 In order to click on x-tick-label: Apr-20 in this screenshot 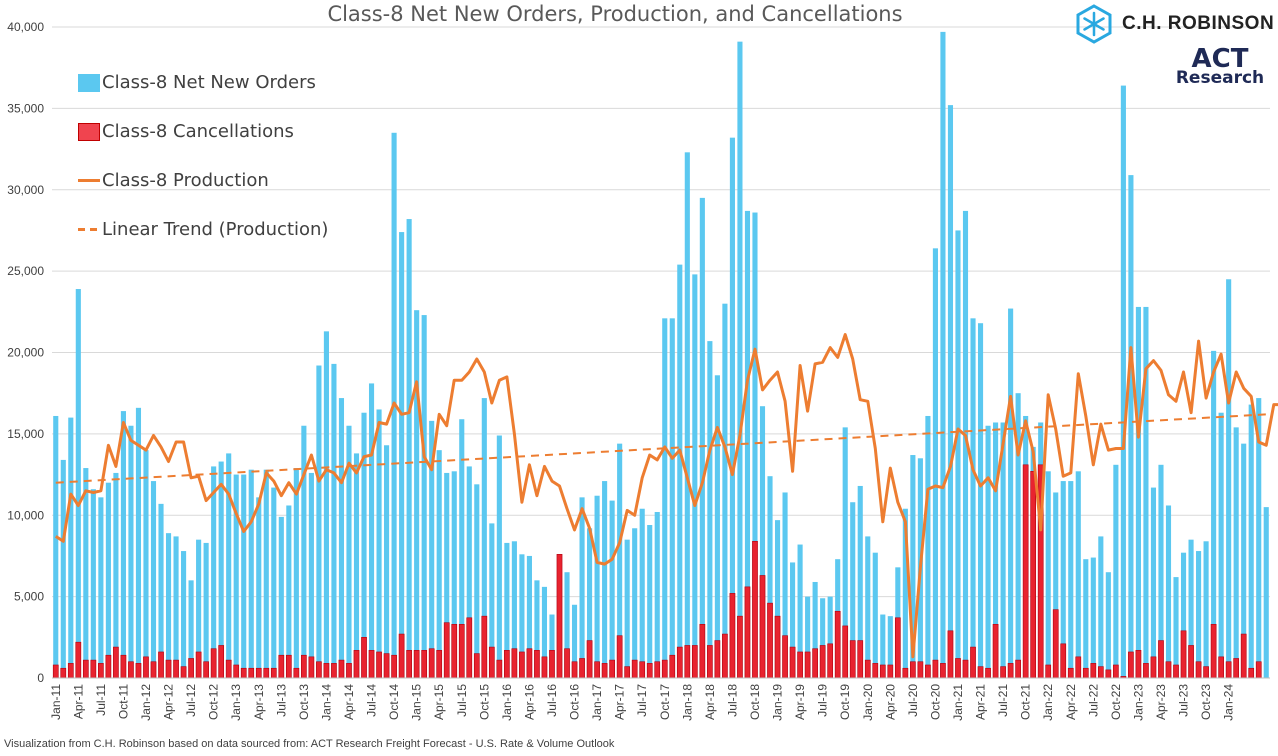, I will do `click(890, 702)`.